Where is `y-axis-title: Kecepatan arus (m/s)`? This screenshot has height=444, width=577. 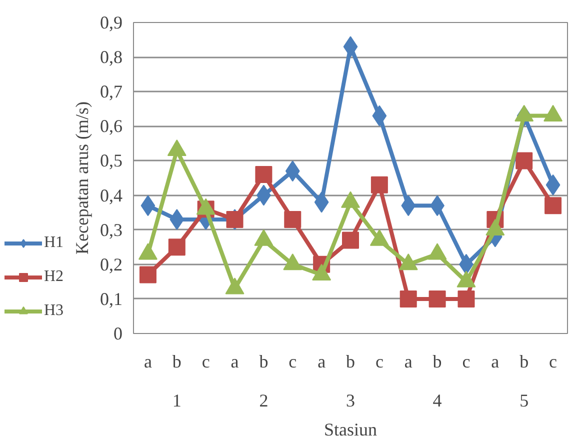 y-axis-title: Kecepatan arus (m/s) is located at coordinates (82, 178).